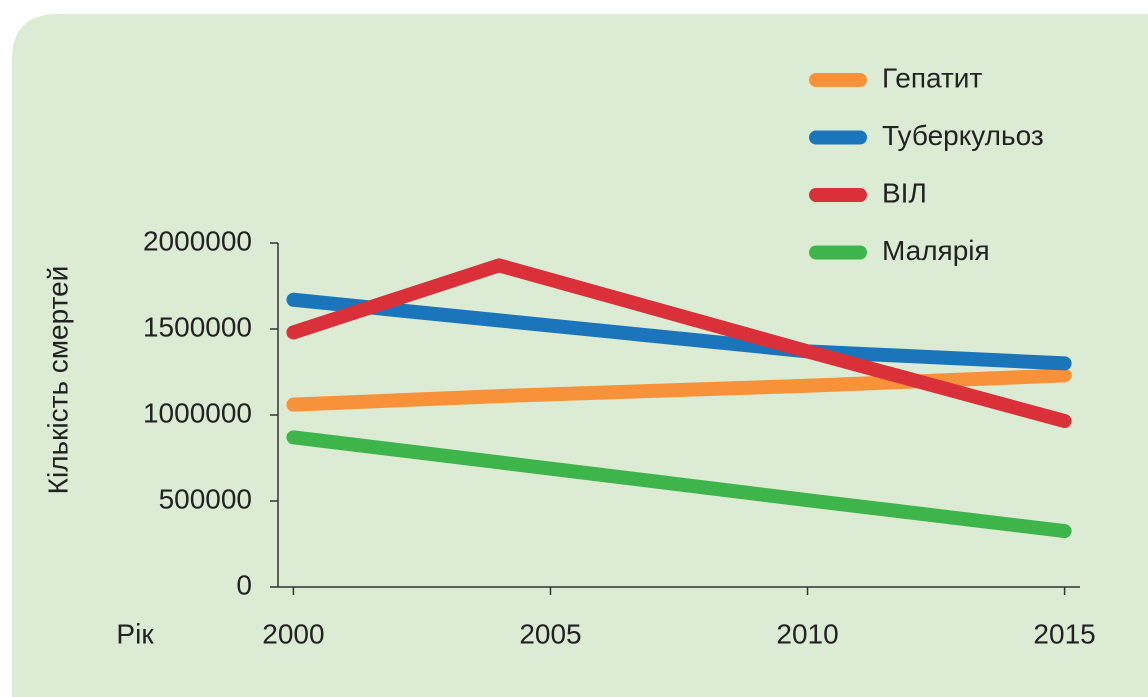 The image size is (1148, 697). I want to click on legend-label: ВІЛ, so click(904, 192).